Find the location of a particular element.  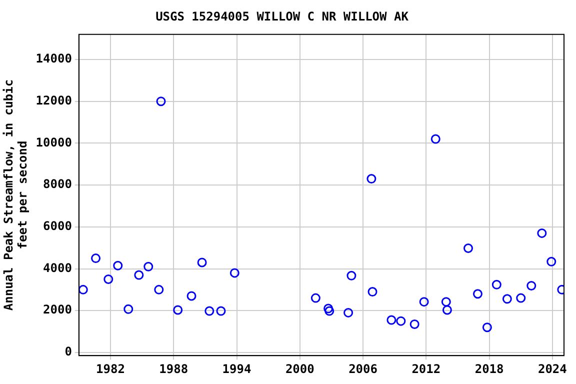

y-axis-title: Annual Peak Streamflow, in cubic feet per second is located at coordinates (15, 195).